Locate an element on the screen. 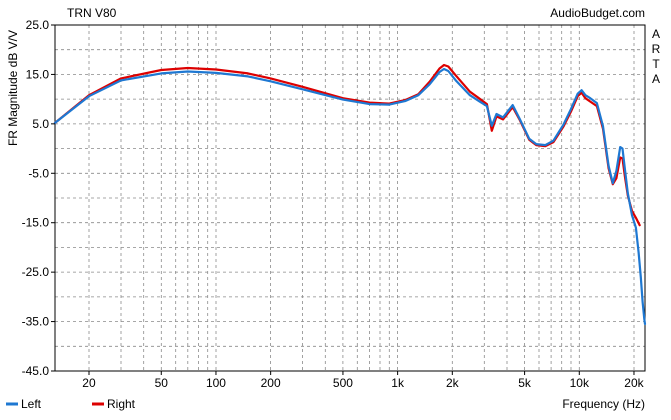 The image size is (671, 420). x-tick-label: 2k is located at coordinates (453, 383).